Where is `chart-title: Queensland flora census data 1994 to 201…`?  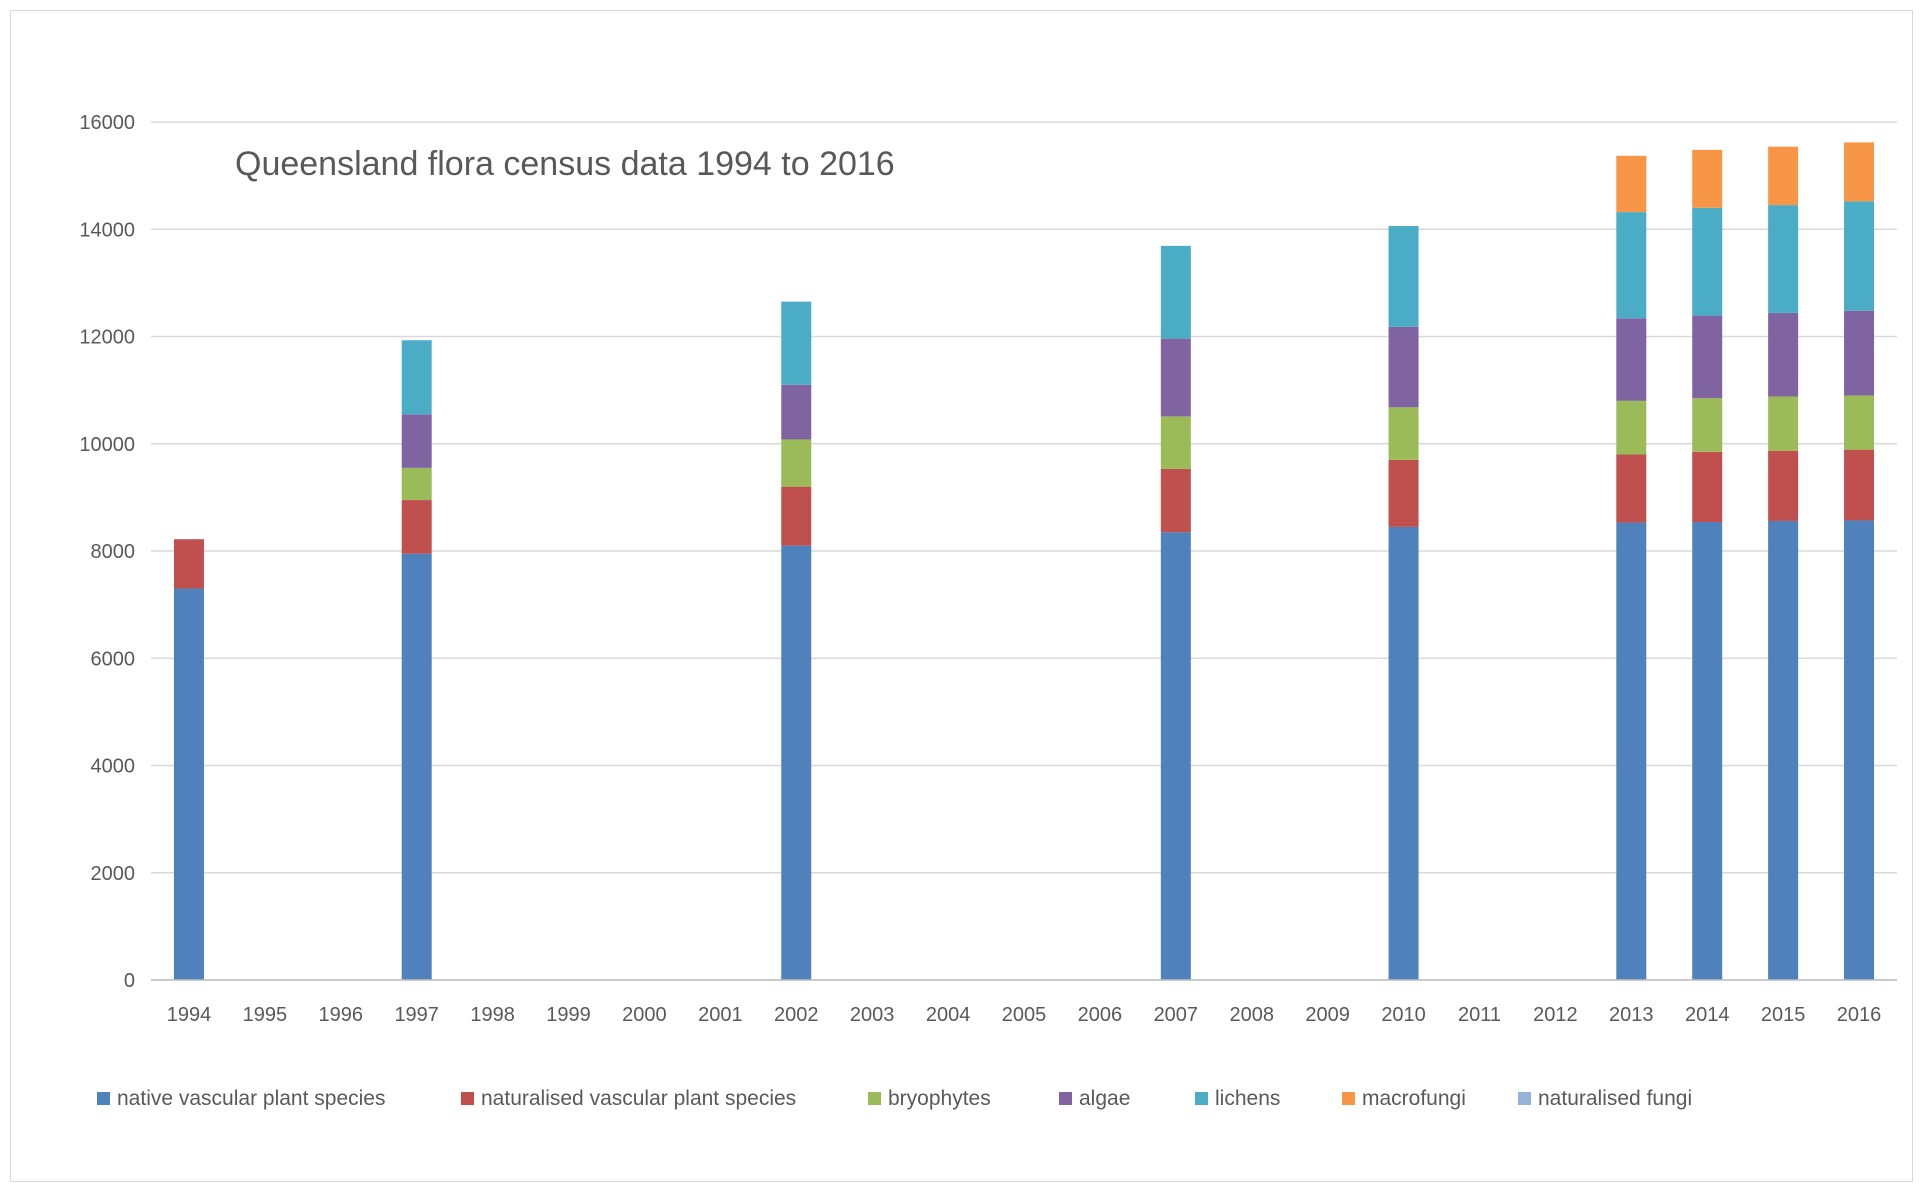
chart-title: Queensland flora census data 1994 to 201… is located at coordinates (565, 164).